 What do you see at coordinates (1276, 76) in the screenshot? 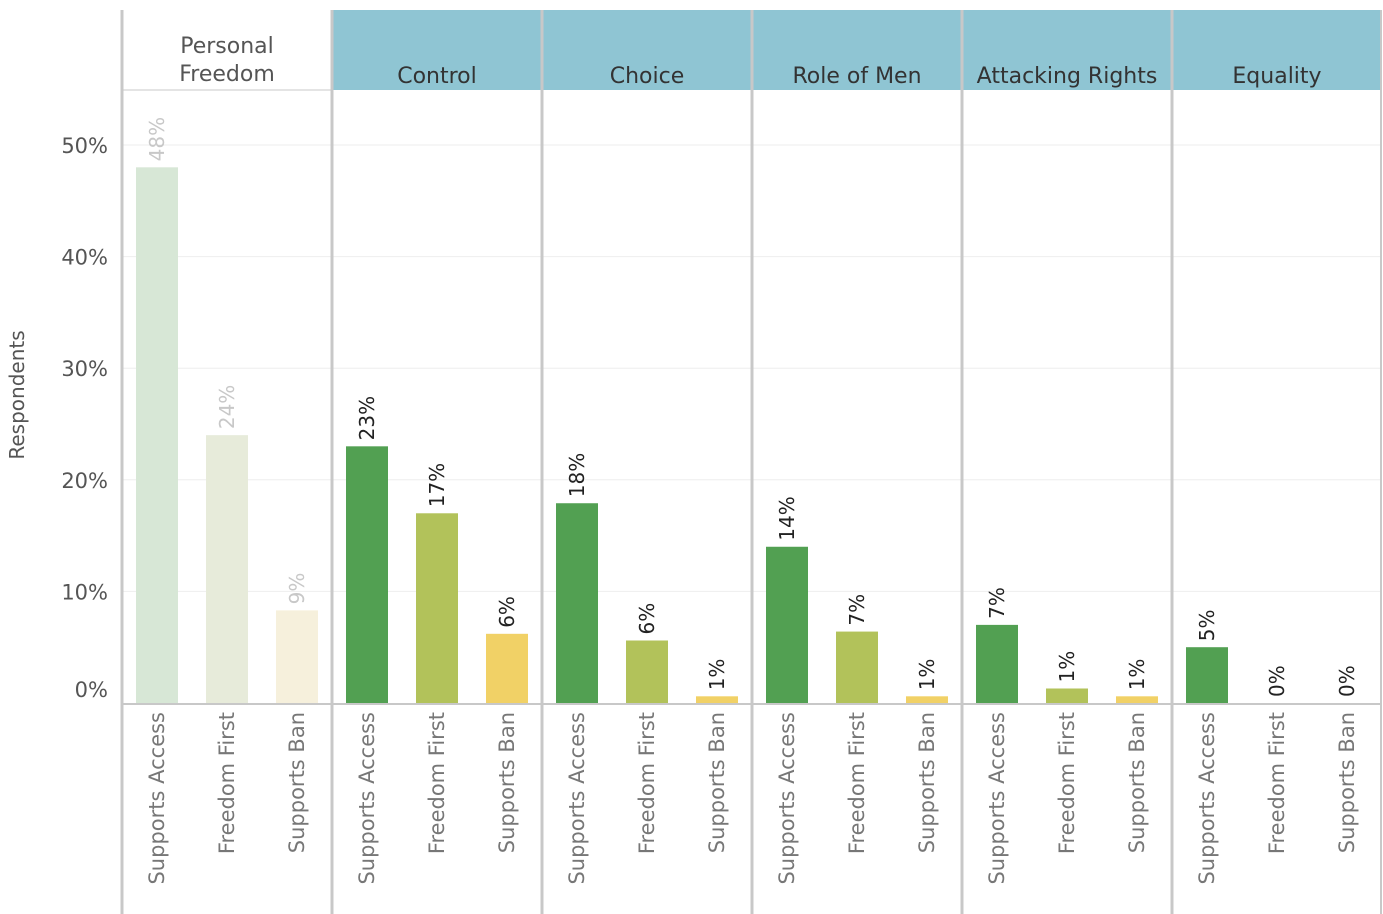
I see `panel-title: Equality` at bounding box center [1276, 76].